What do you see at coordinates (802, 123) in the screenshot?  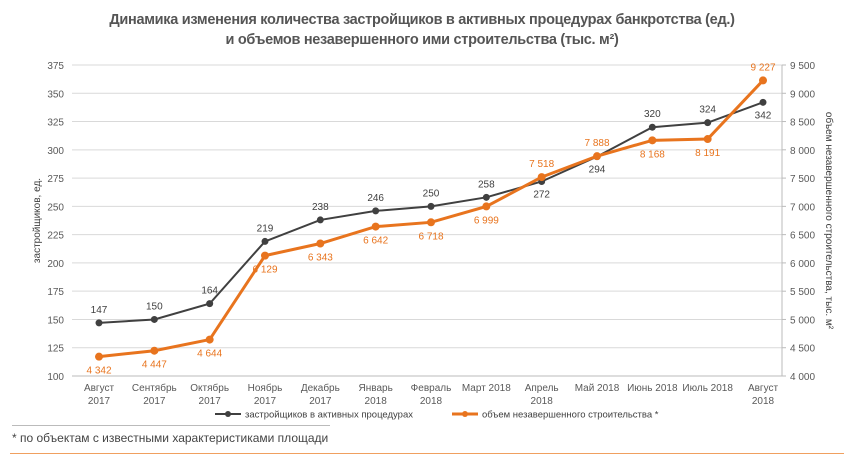 I see `y-right-tick-label: 8 500` at bounding box center [802, 123].